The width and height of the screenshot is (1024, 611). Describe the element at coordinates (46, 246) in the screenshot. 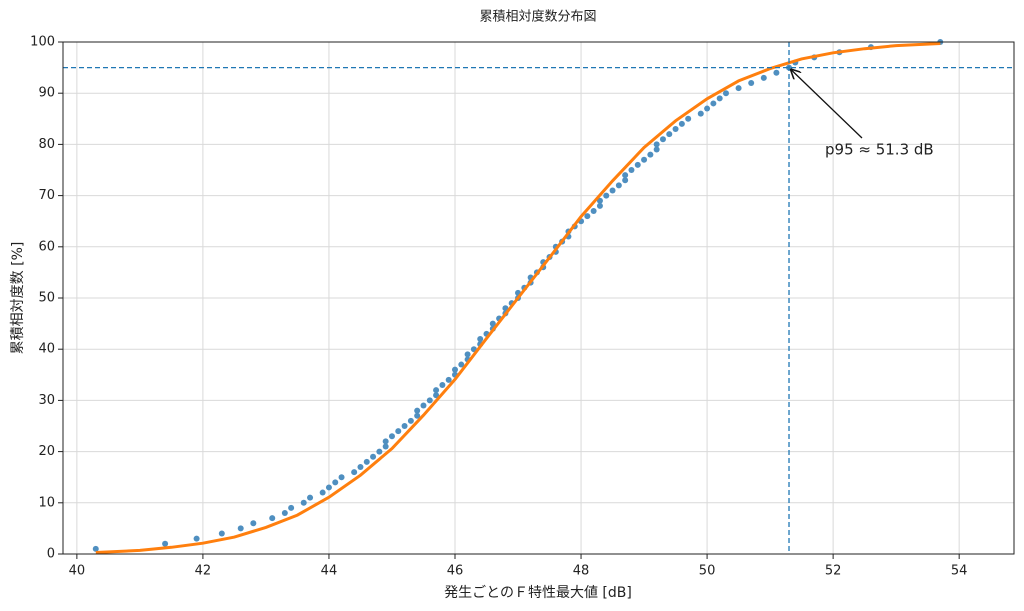

I see `y-tick-label: 60` at that location.